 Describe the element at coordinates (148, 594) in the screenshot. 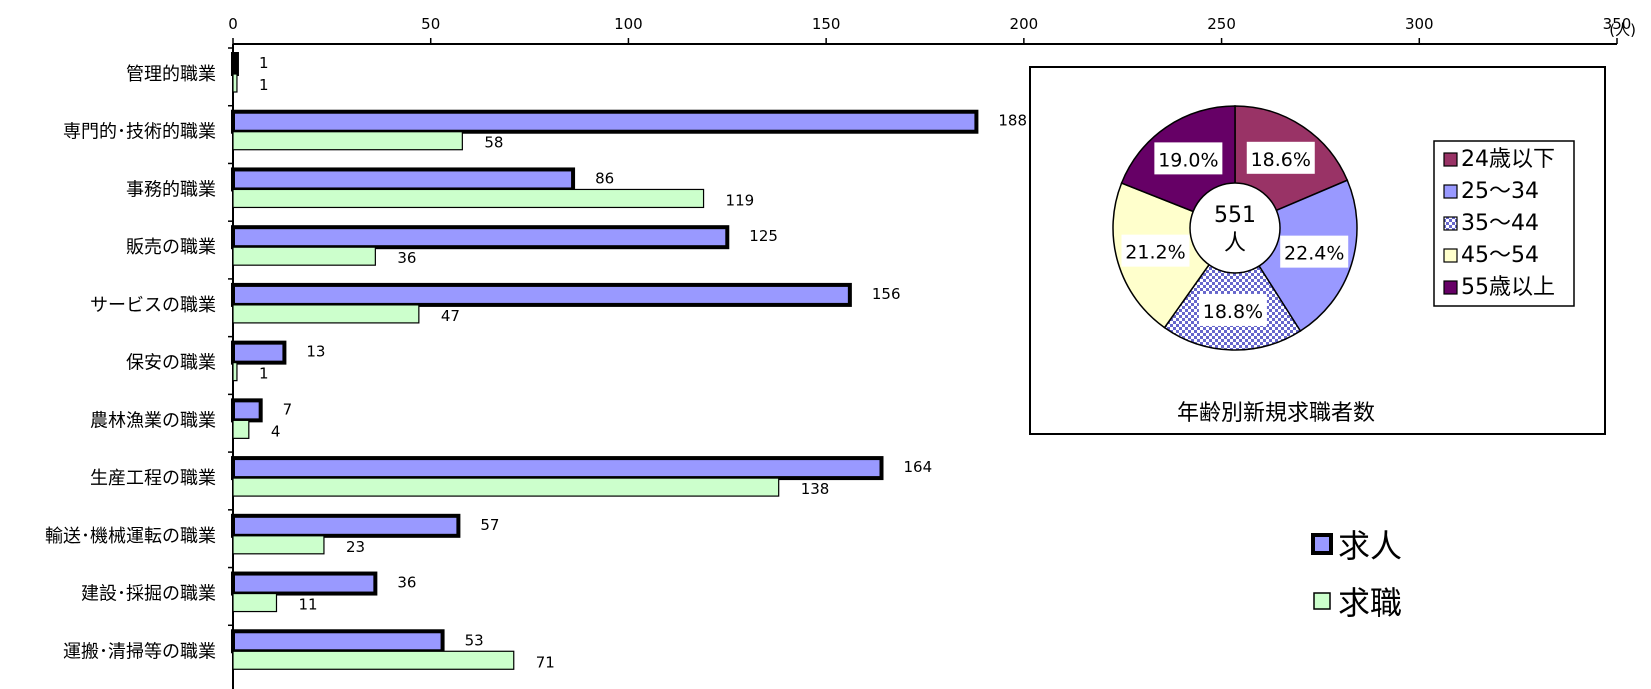

I see `category-label: 建設･採掘の職業` at that location.